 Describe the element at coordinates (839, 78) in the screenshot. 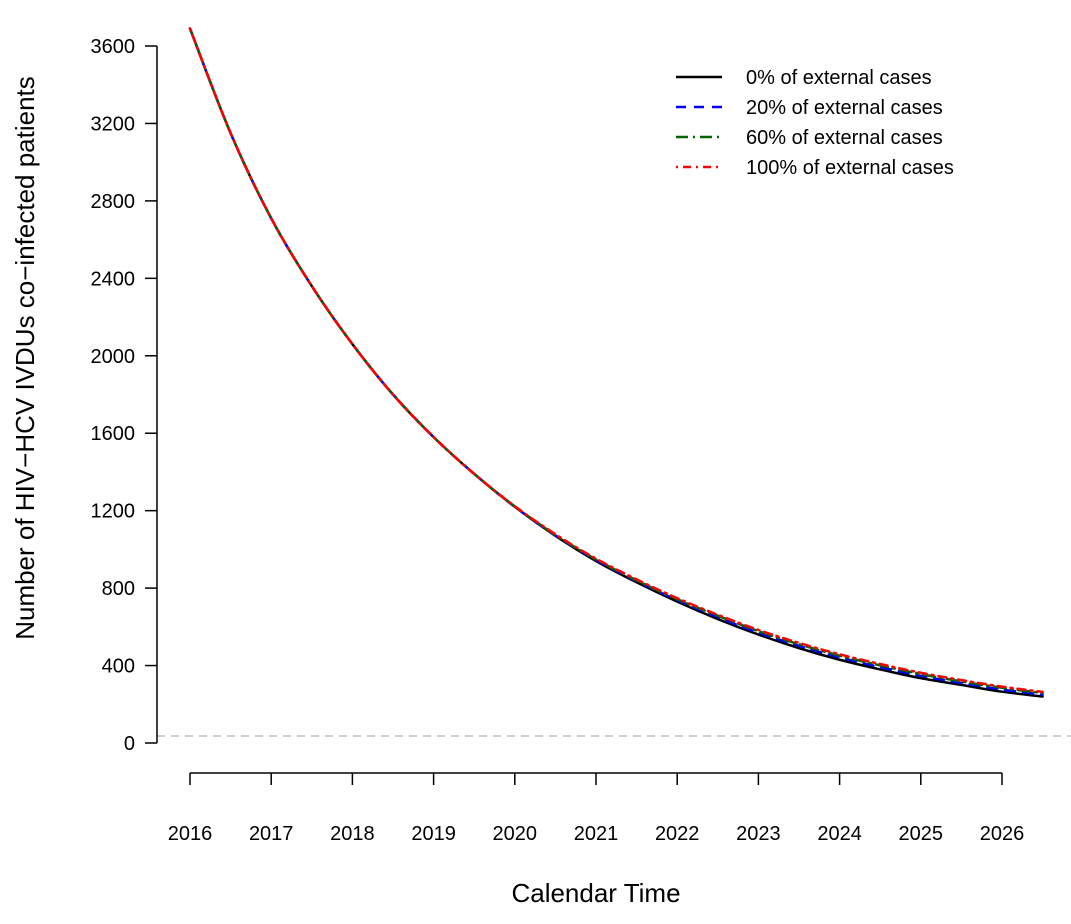

I see `legend-label-0: 0% of external cases` at that location.